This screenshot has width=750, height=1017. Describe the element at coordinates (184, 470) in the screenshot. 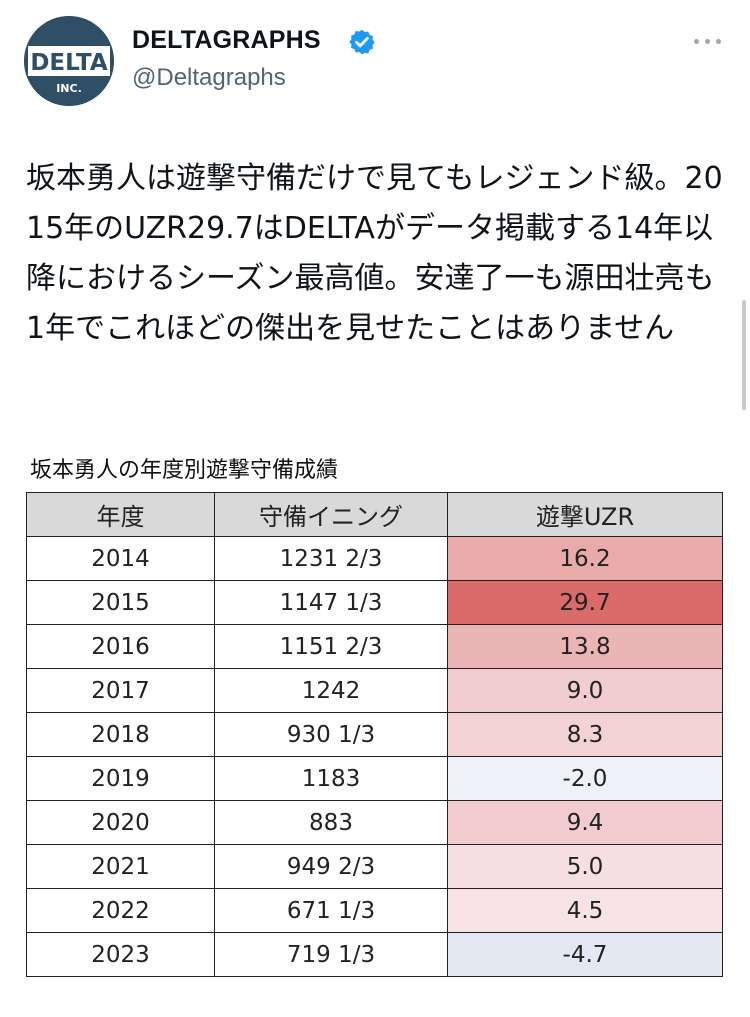

I see `table-caption: 坂本勇人の年度別遊撃守備成績` at that location.